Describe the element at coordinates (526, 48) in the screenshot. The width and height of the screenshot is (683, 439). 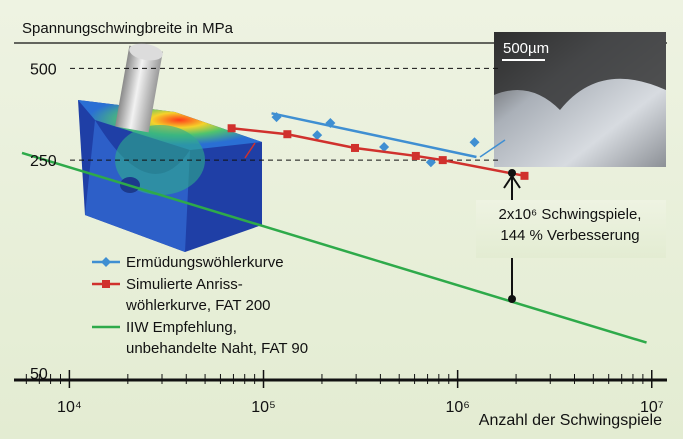
I see `scale-label: 500µm` at that location.